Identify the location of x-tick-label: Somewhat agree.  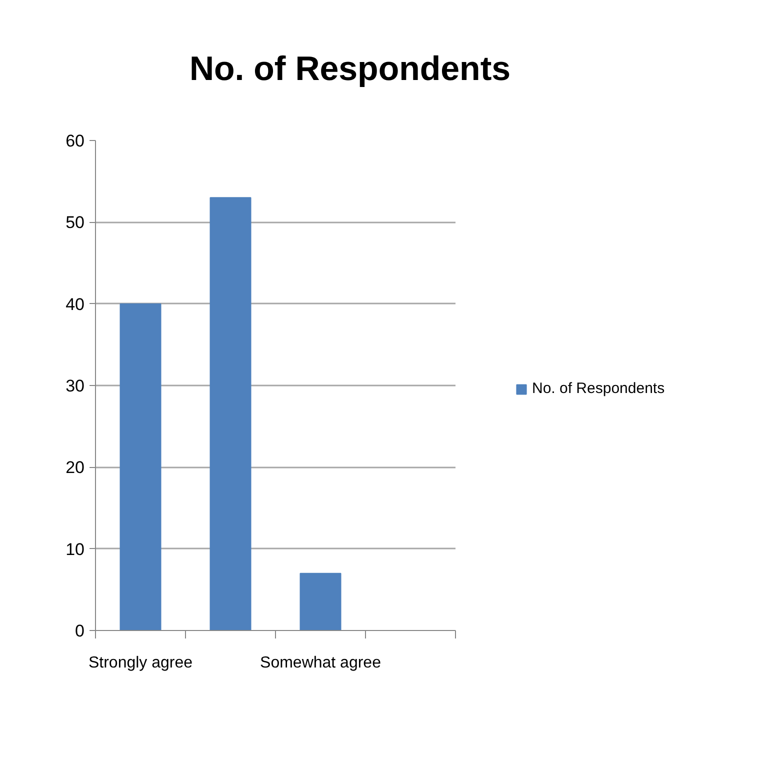
(321, 663).